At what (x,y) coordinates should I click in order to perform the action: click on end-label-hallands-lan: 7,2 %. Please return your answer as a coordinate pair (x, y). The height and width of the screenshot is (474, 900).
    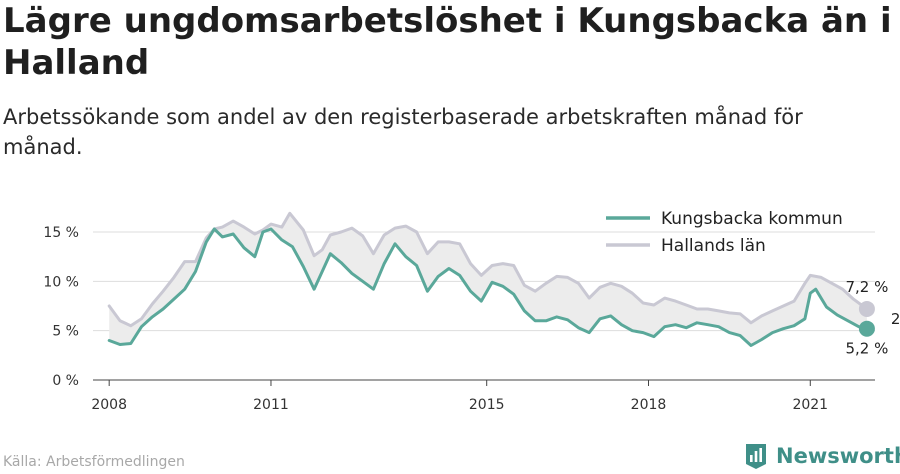
    Looking at the image, I should click on (866, 287).